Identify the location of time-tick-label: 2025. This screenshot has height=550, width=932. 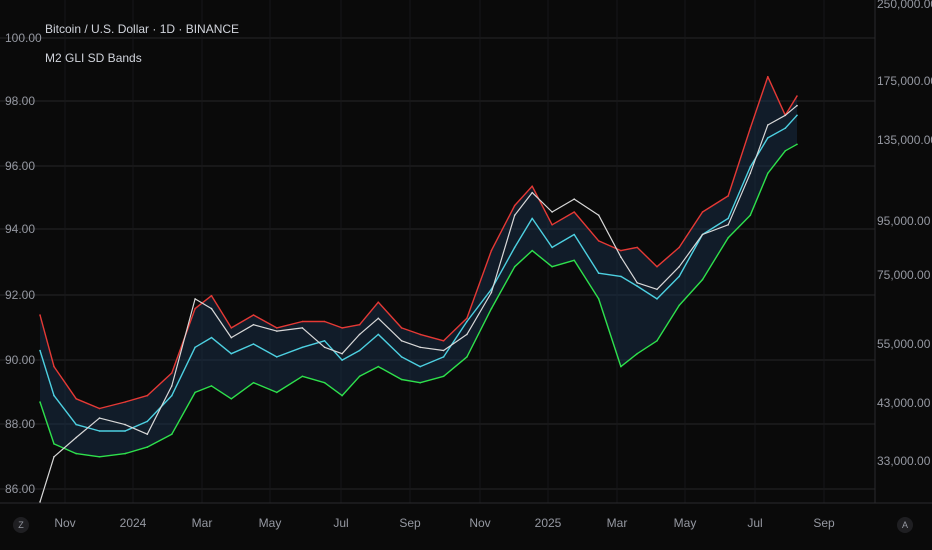
(548, 523).